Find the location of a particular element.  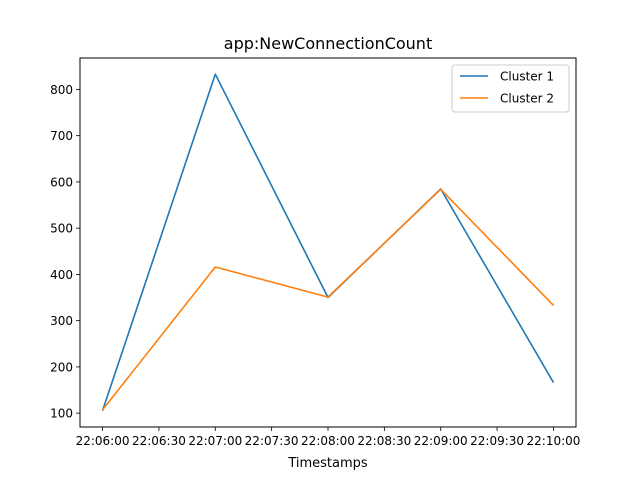

x-tick-label: 22:09:30 is located at coordinates (497, 441).